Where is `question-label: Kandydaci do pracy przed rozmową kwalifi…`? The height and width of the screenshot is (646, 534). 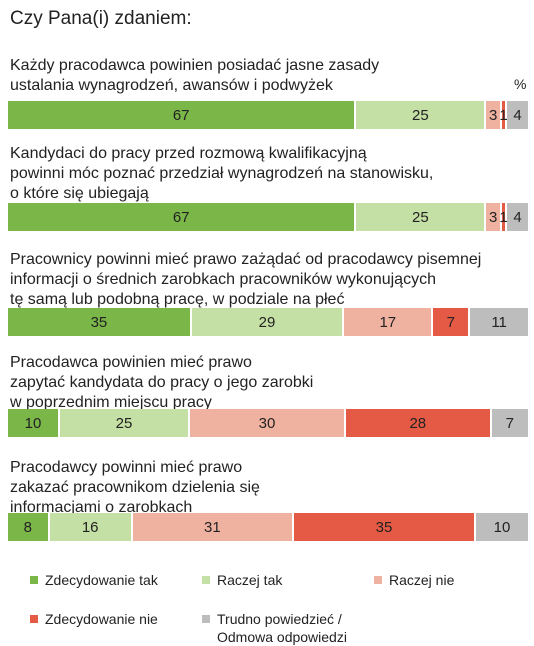 question-label: Kandydaci do pracy przed rozmową kwalifi… is located at coordinates (222, 173).